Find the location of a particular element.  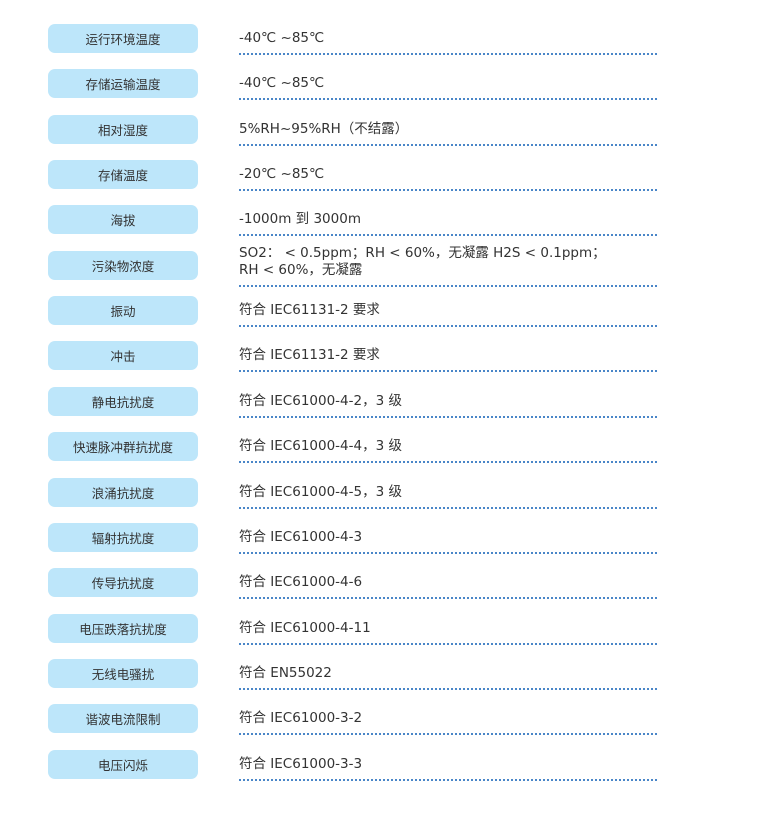

spec-value: 5%RH~95%RH（不结露） is located at coordinates (448, 133).